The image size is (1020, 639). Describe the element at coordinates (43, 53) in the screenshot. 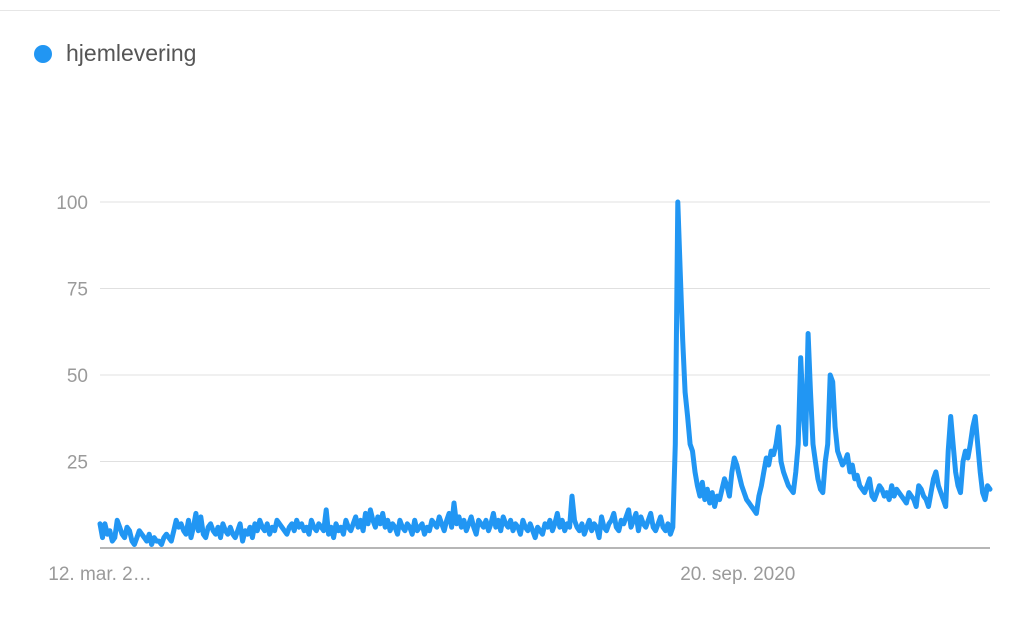

I see `circle-dot-icon` at that location.